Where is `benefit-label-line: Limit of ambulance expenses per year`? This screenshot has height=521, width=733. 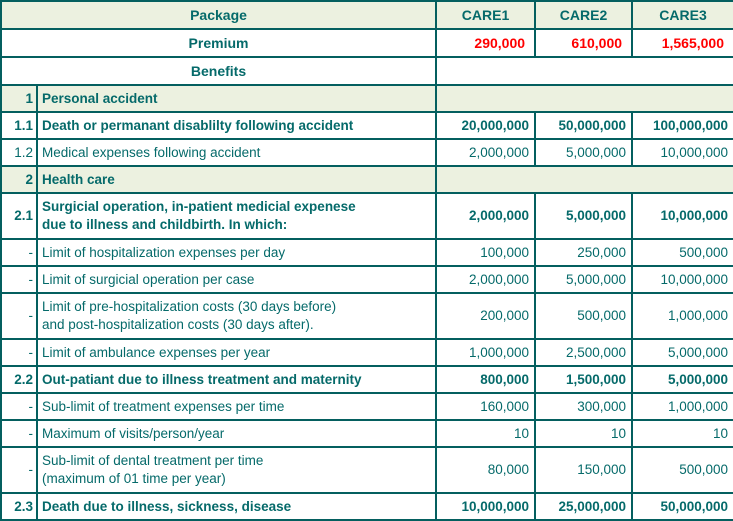 benefit-label-line: Limit of ambulance expenses per year is located at coordinates (156, 352).